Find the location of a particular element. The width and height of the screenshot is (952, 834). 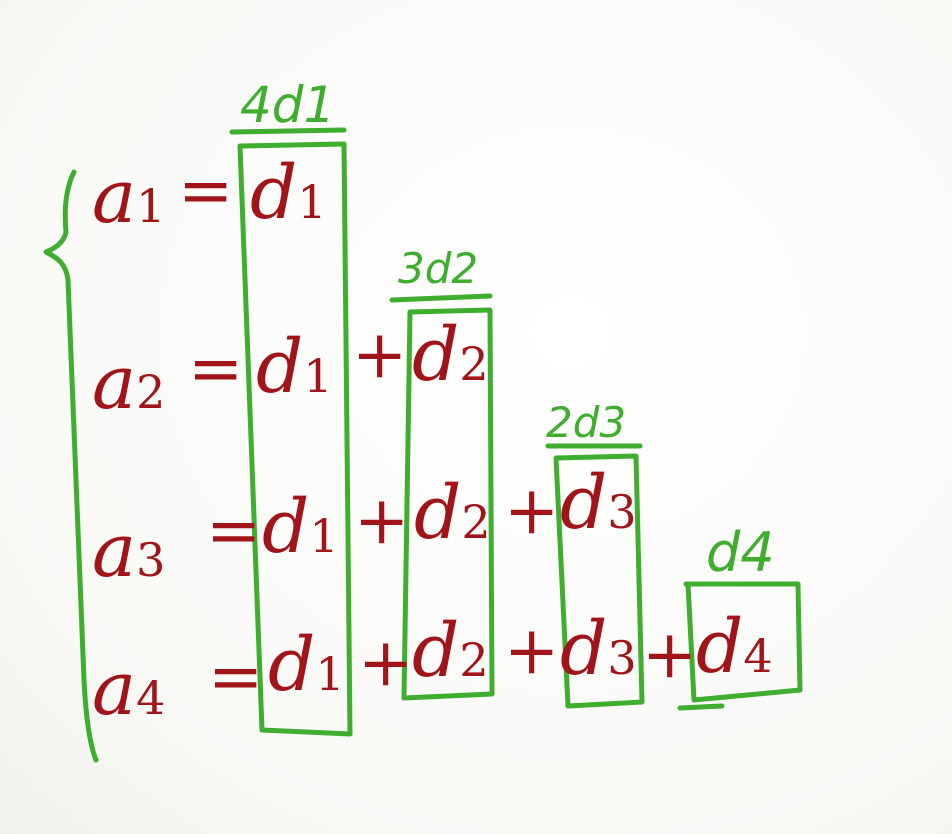

term-d4: d4 is located at coordinates (734, 647).